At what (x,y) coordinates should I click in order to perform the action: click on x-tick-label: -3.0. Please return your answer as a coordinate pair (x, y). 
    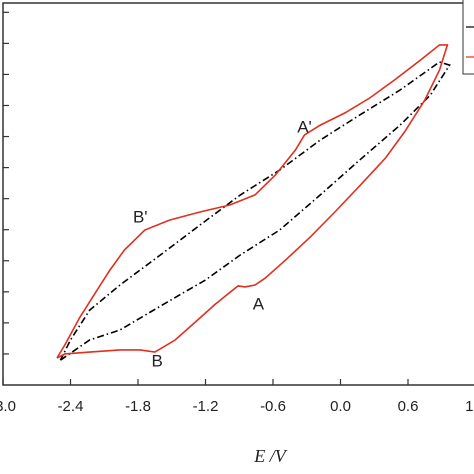
    Looking at the image, I should click on (8, 406).